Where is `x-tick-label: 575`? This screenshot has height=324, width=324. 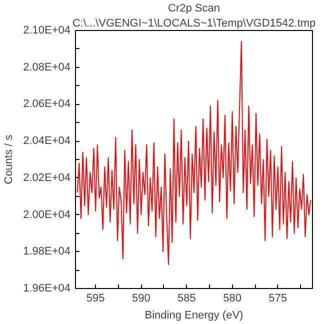 x-tick-label: 575 is located at coordinates (278, 298).